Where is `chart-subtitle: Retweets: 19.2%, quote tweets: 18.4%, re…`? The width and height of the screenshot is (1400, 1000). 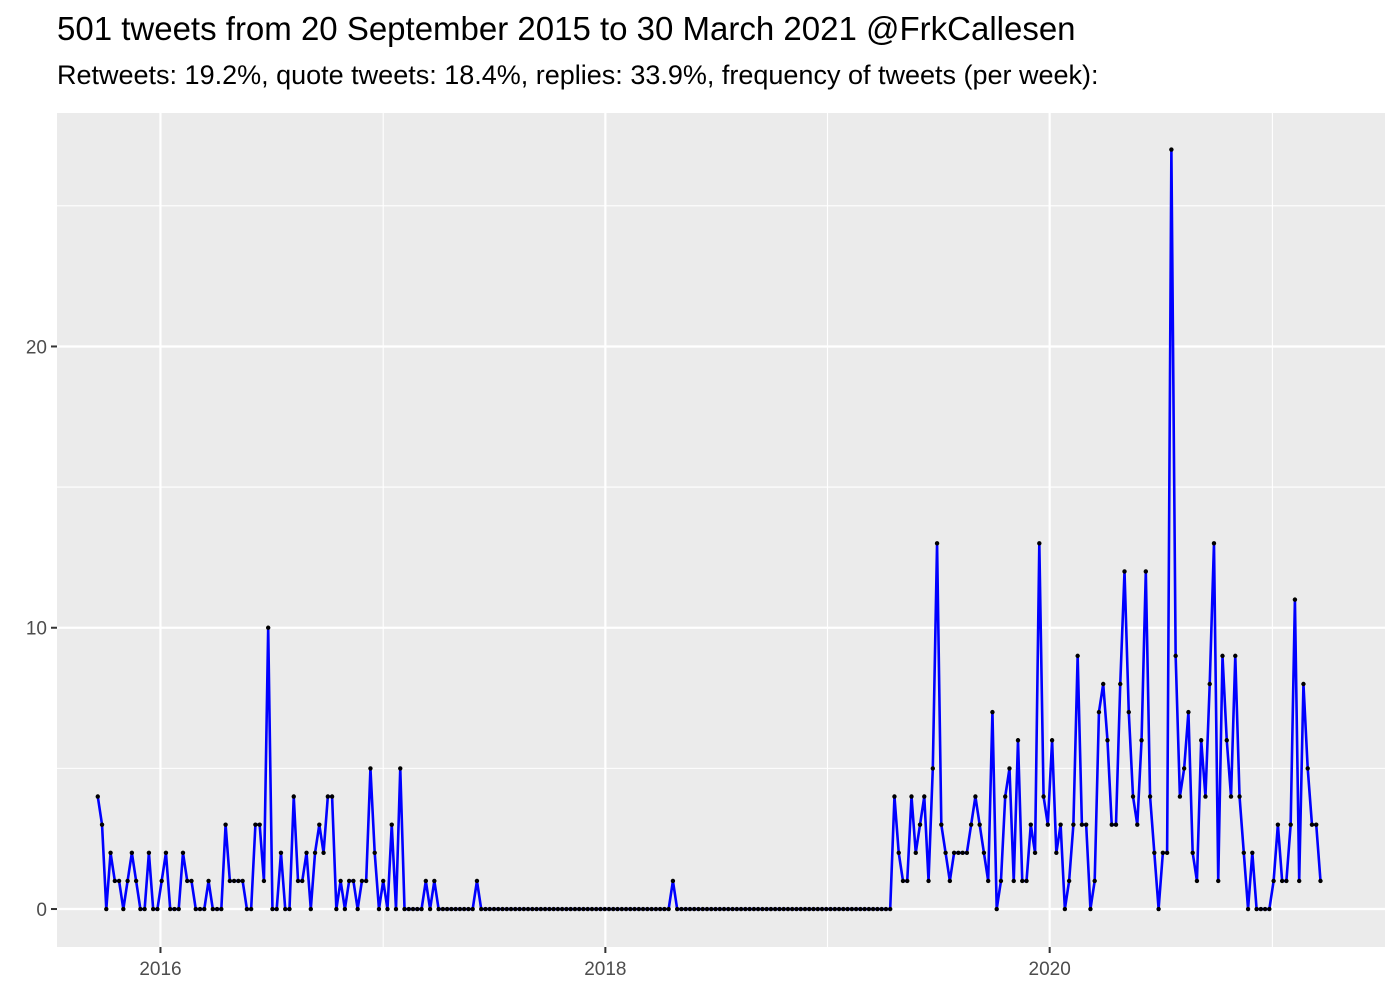
chart-subtitle: Retweets: 19.2%, quote tweets: 18.4%, re… is located at coordinates (578, 75).